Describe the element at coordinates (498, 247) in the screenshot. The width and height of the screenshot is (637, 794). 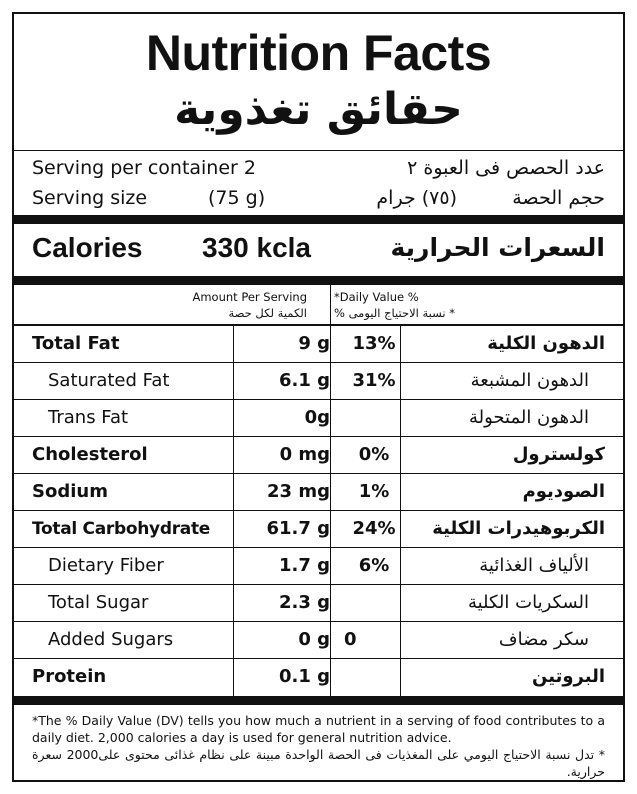
I see `calories-label-ar: السعرات الحرارية` at that location.